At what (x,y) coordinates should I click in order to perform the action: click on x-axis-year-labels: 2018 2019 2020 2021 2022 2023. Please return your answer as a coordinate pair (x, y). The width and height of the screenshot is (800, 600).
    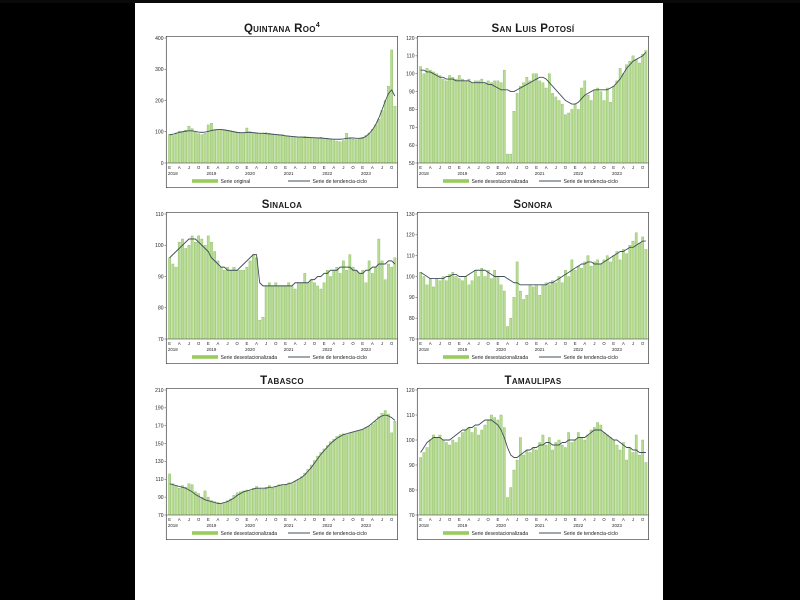
    Looking at the image, I should click on (269, 173).